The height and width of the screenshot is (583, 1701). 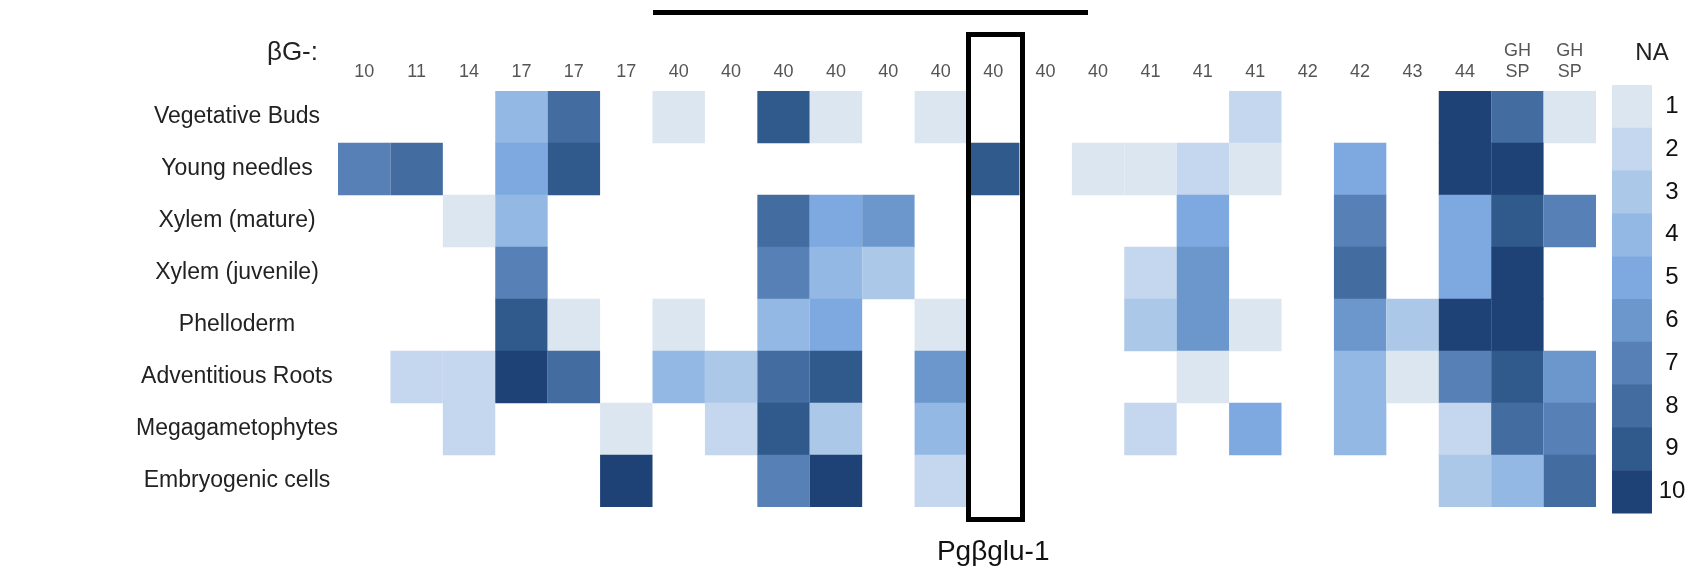 What do you see at coordinates (237, 115) in the screenshot?
I see `y-tick-label: Vegetative Buds` at bounding box center [237, 115].